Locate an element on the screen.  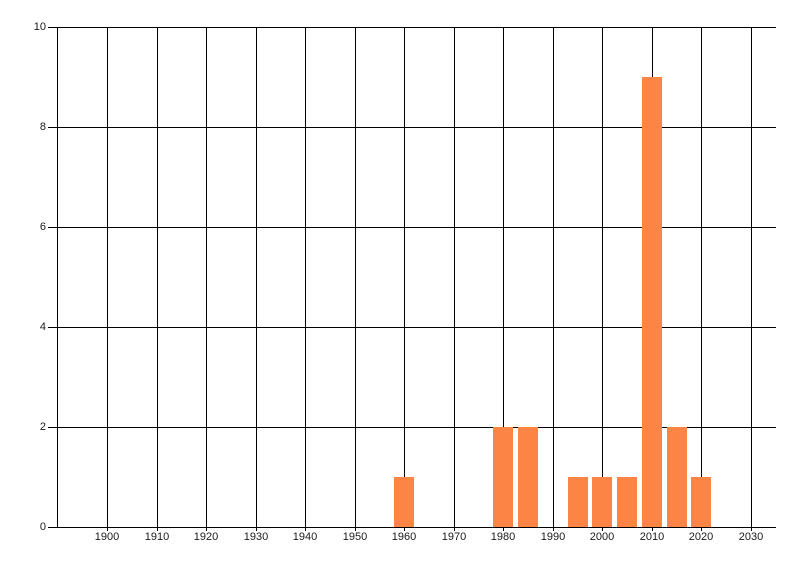
x-axis-tick-label: 1960 is located at coordinates (404, 537).